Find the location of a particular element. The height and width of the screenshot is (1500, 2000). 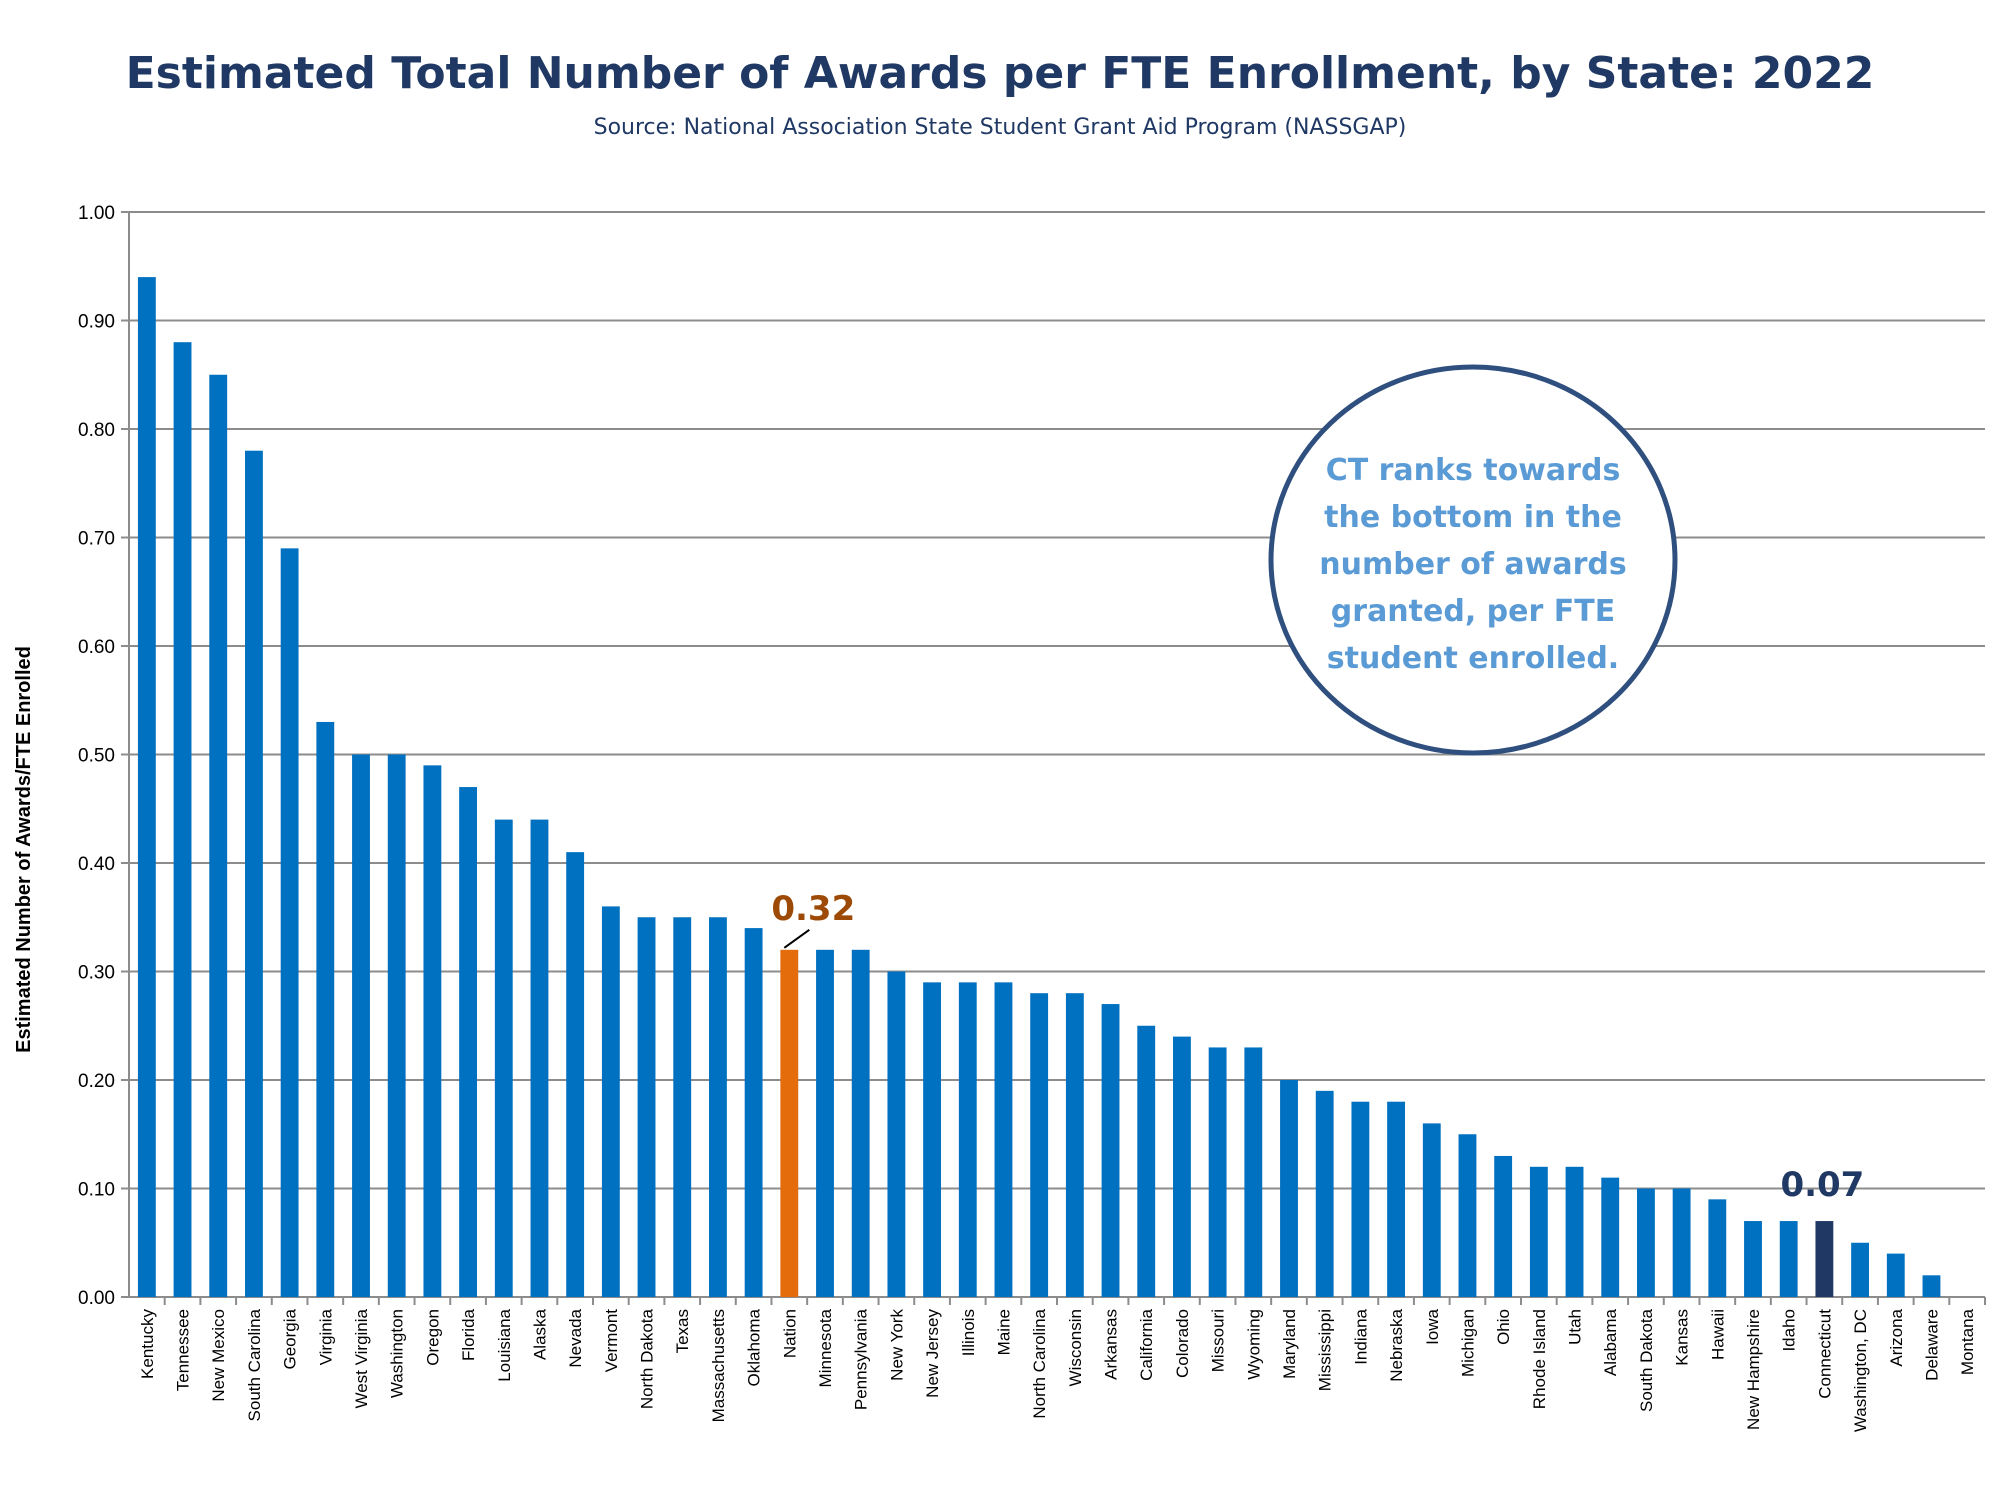

x-tick-label: Illinois is located at coordinates (968, 1332).